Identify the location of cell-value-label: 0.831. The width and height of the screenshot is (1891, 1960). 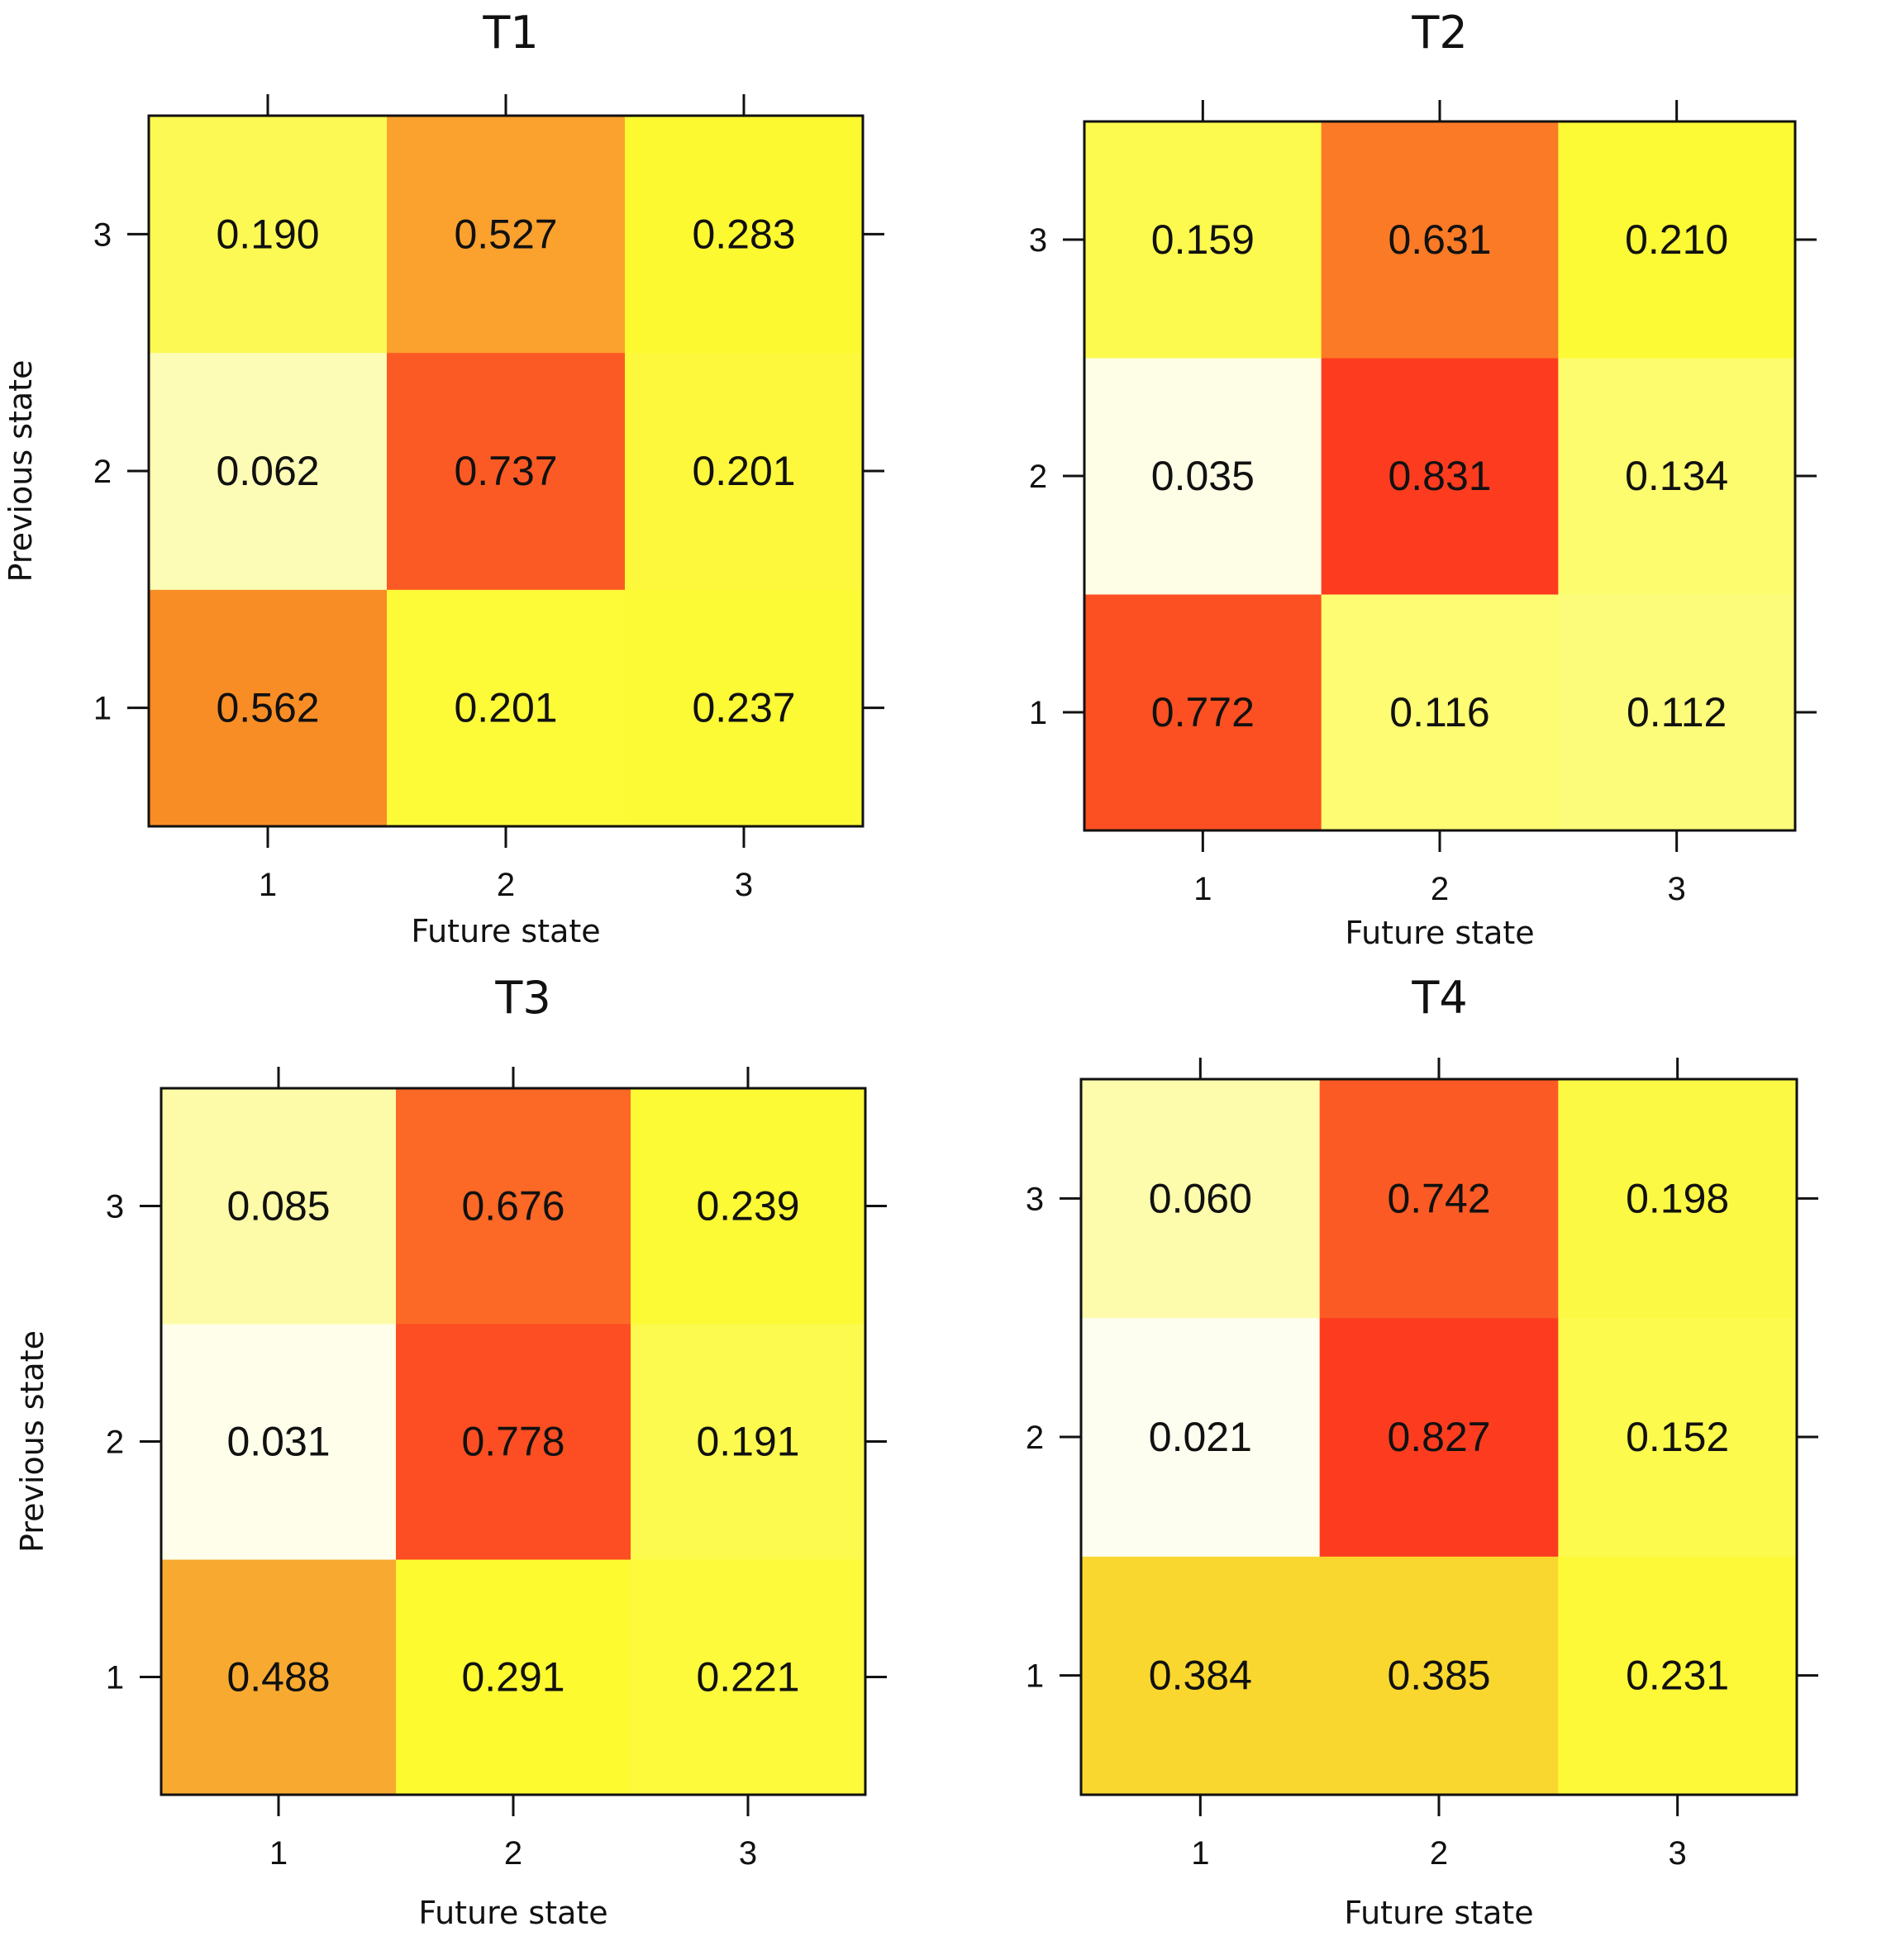
(1439, 476).